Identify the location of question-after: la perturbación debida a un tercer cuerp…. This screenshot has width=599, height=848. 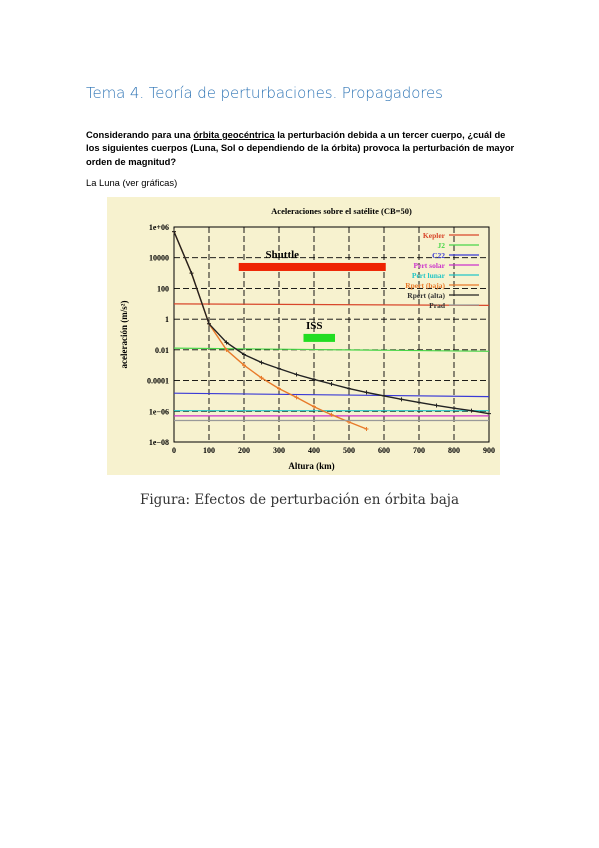
(300, 148).